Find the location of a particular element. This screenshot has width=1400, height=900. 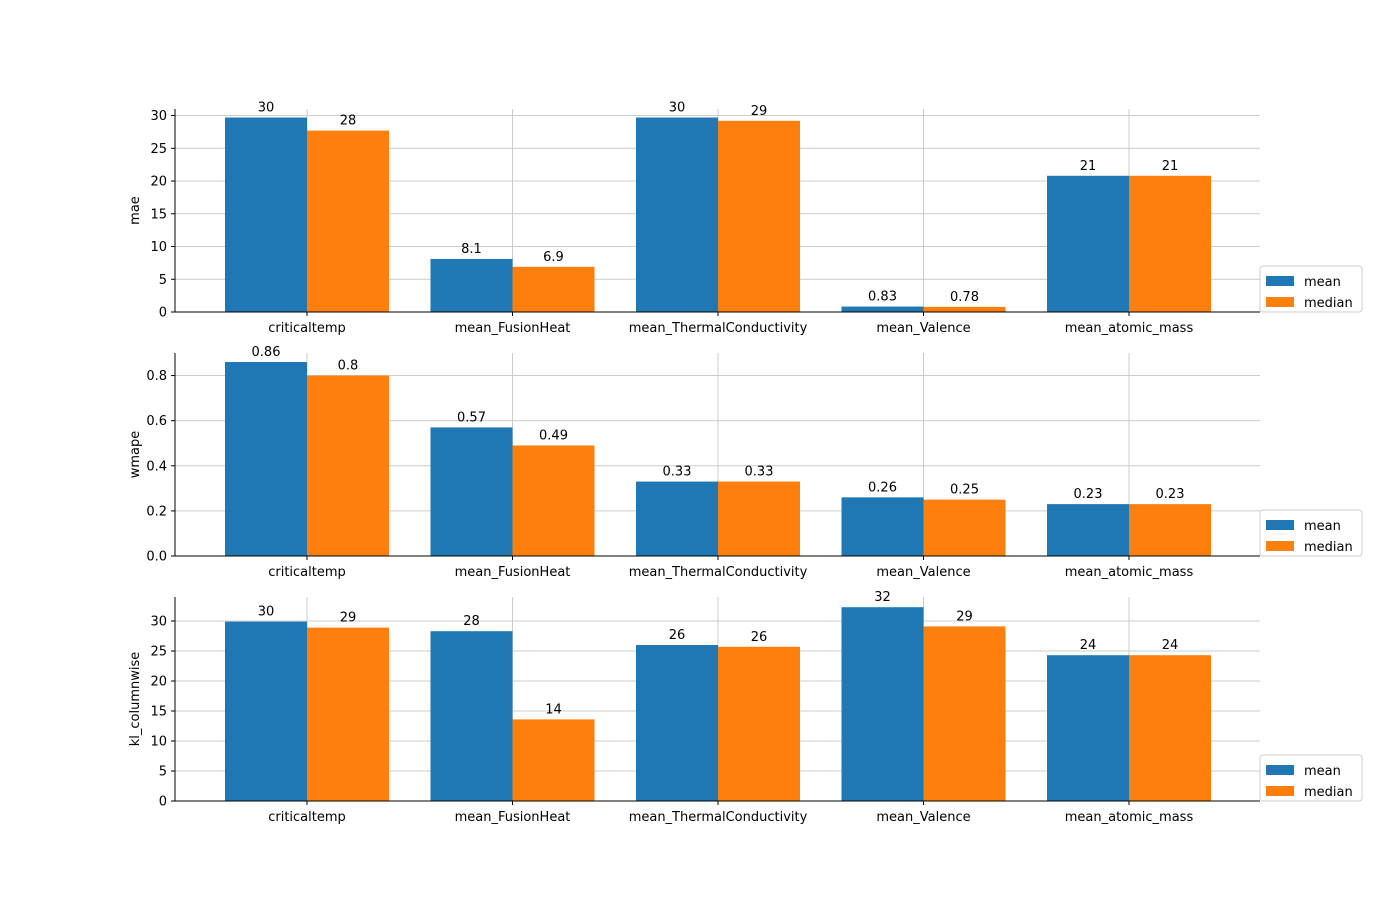

series-median: 29 14 26 29 24 is located at coordinates (759, 705).